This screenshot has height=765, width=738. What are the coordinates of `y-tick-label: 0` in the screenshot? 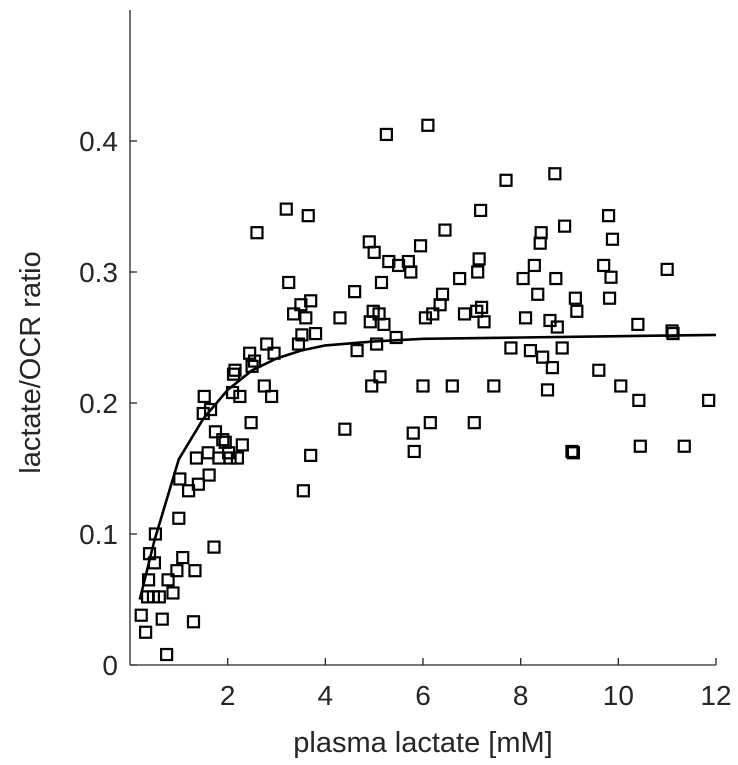 It's located at (110, 665).